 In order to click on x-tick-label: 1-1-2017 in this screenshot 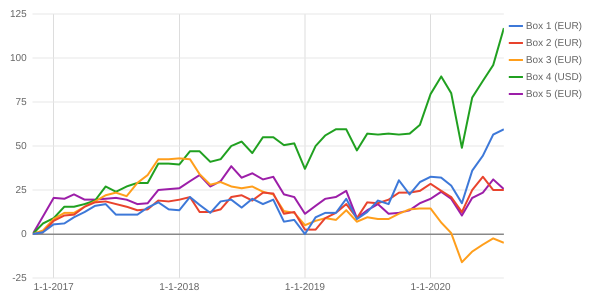, I will do `click(54, 287)`.